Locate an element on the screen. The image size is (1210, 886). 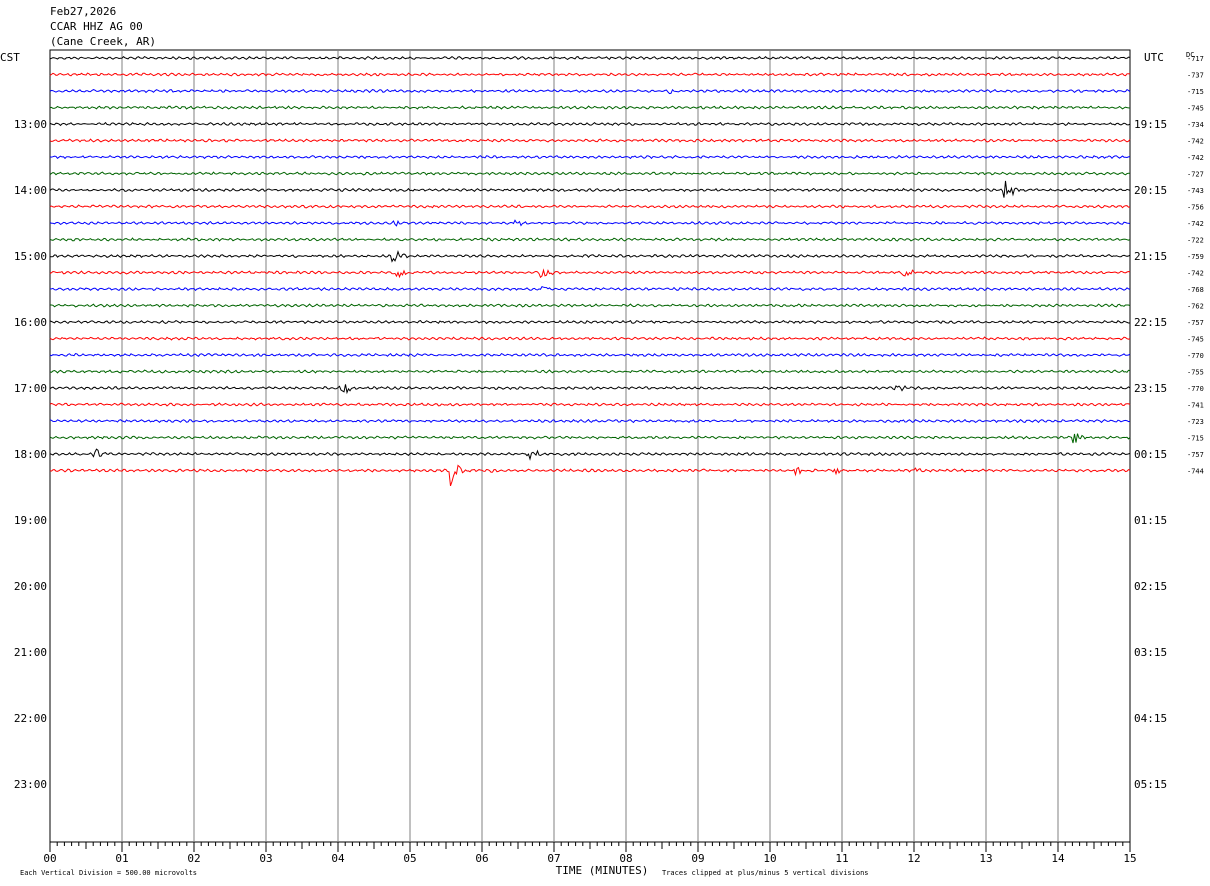
left-hour-label: 23:00 is located at coordinates (30, 784).